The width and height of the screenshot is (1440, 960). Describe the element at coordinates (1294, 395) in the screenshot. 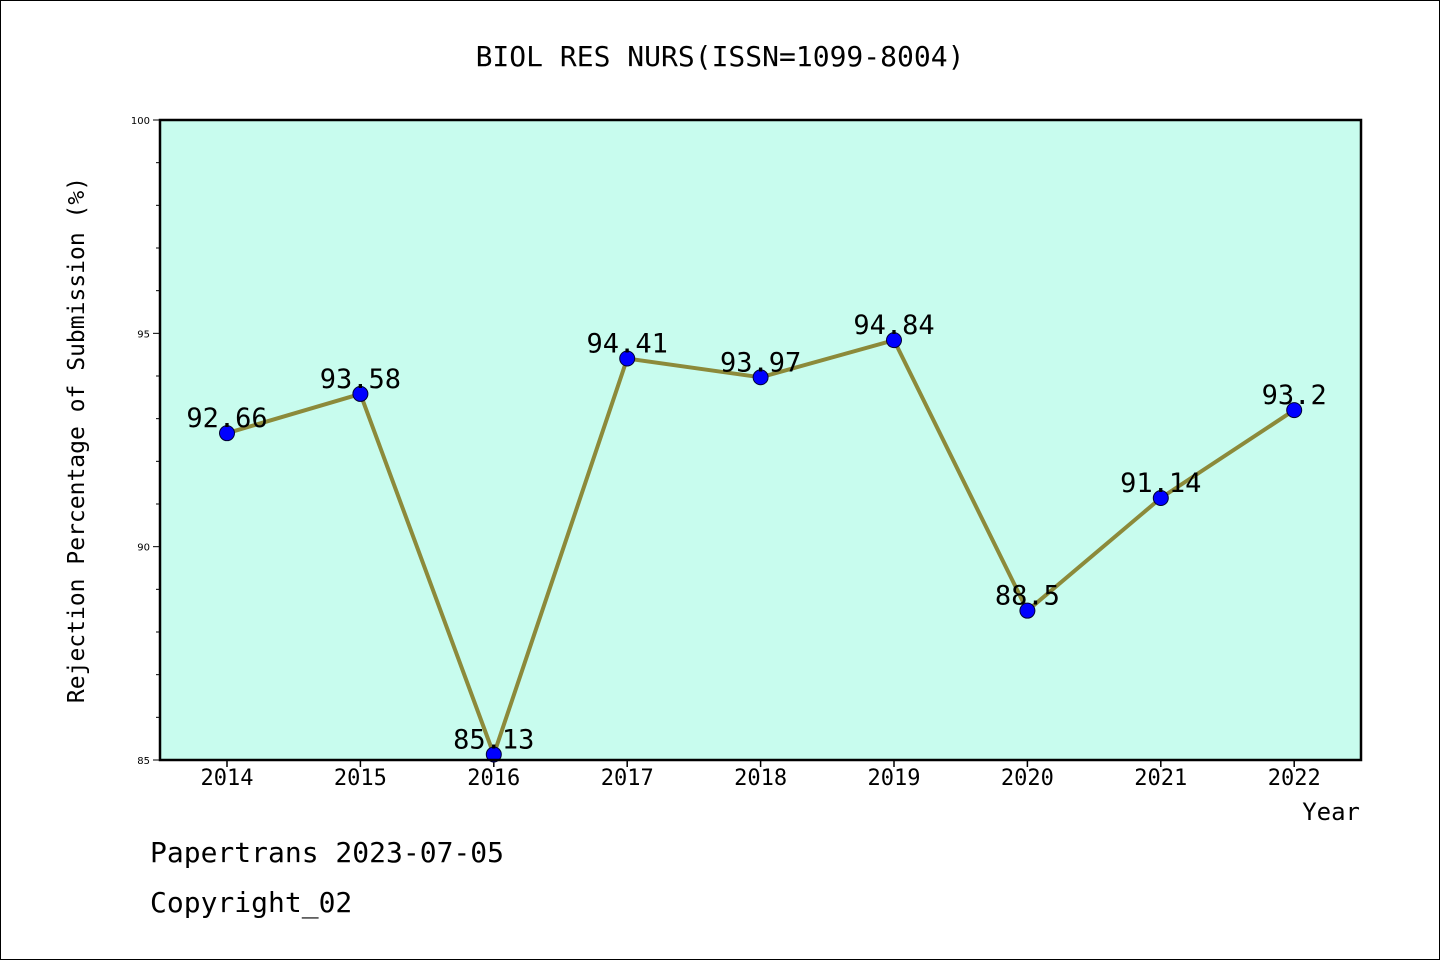

I see `data-label: 93.2` at that location.